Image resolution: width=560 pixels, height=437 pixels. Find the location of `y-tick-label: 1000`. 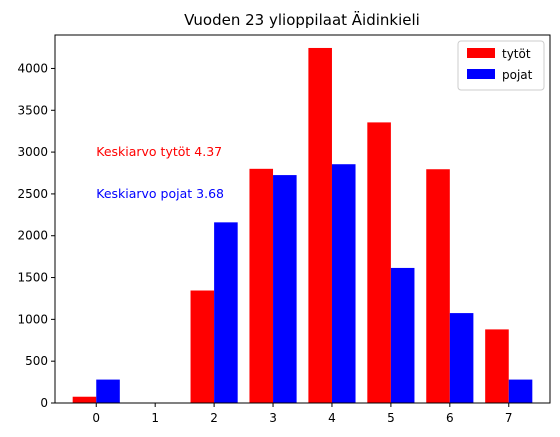

y-tick-label: 1000 is located at coordinates (32, 319).